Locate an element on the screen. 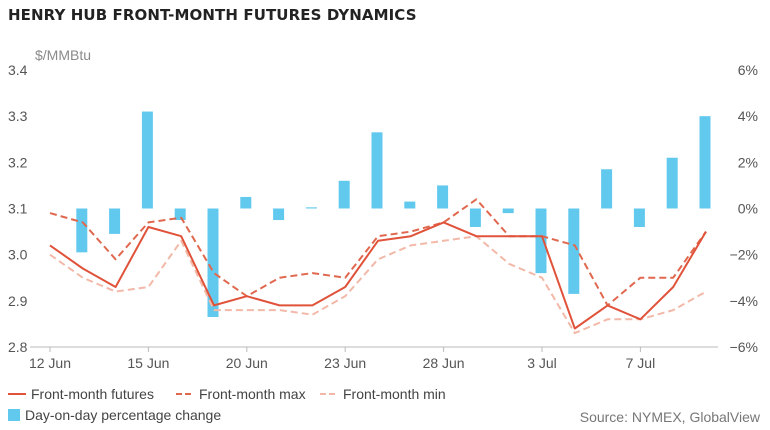 The width and height of the screenshot is (770, 430). left-tick-label: 2.9 is located at coordinates (18, 301).